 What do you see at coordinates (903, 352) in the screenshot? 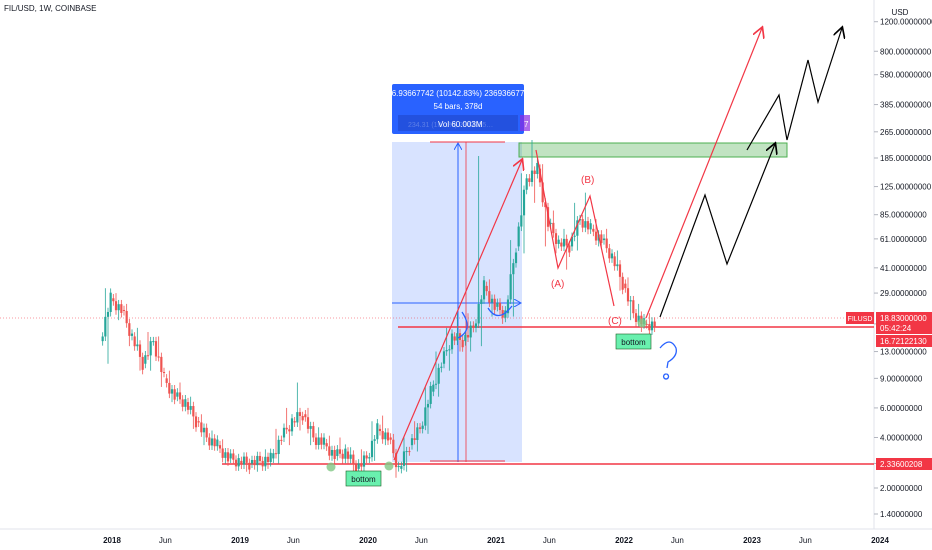
I see `price-tick-label: 13.00000000` at bounding box center [903, 352].